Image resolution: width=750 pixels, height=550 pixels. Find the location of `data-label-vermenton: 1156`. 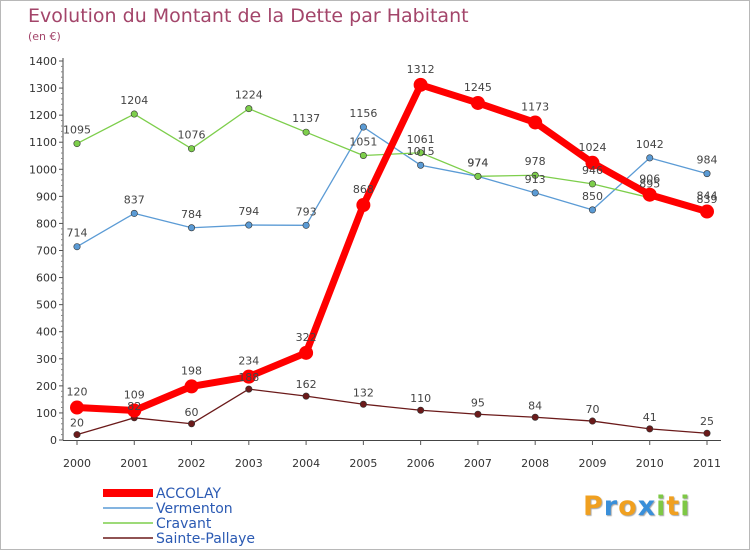

data-label-vermenton: 1156 is located at coordinates (363, 113).